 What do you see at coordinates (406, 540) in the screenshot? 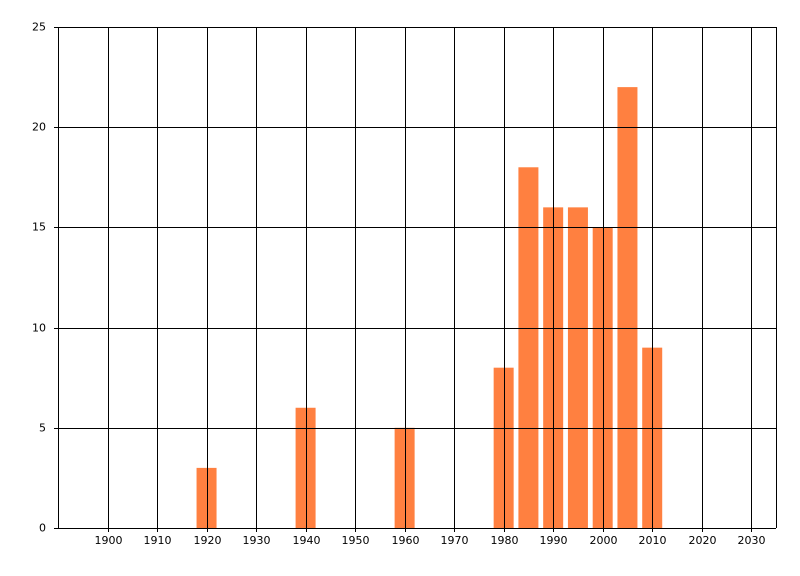
I see `x-tick-label: 1960` at bounding box center [406, 540].